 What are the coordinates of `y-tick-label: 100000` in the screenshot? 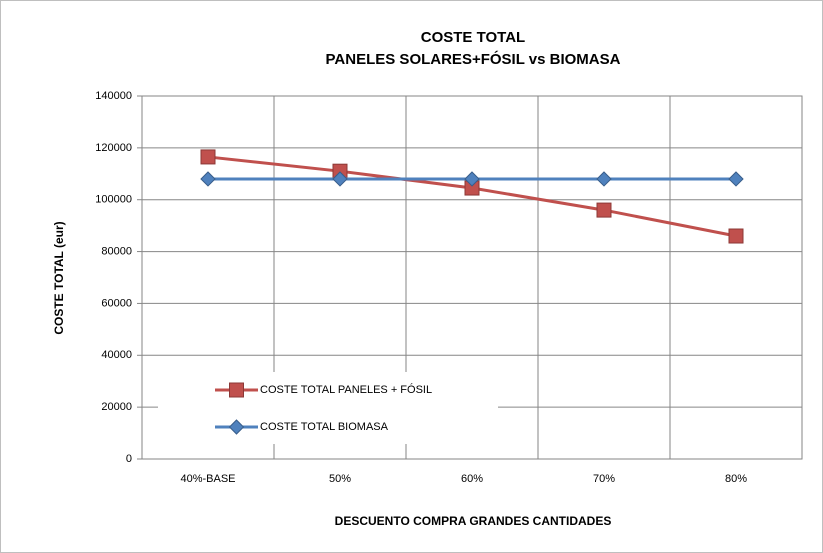 It's located at (113, 200).